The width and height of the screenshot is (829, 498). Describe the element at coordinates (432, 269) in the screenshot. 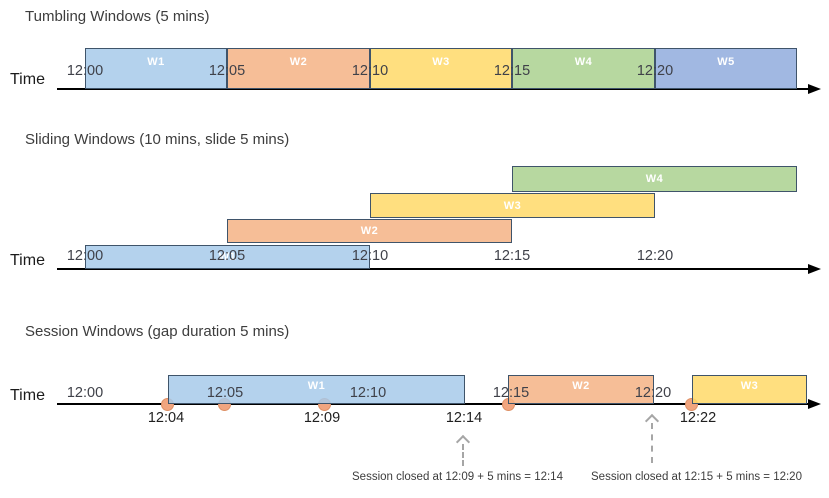

I see `sliding-time-axis` at that location.